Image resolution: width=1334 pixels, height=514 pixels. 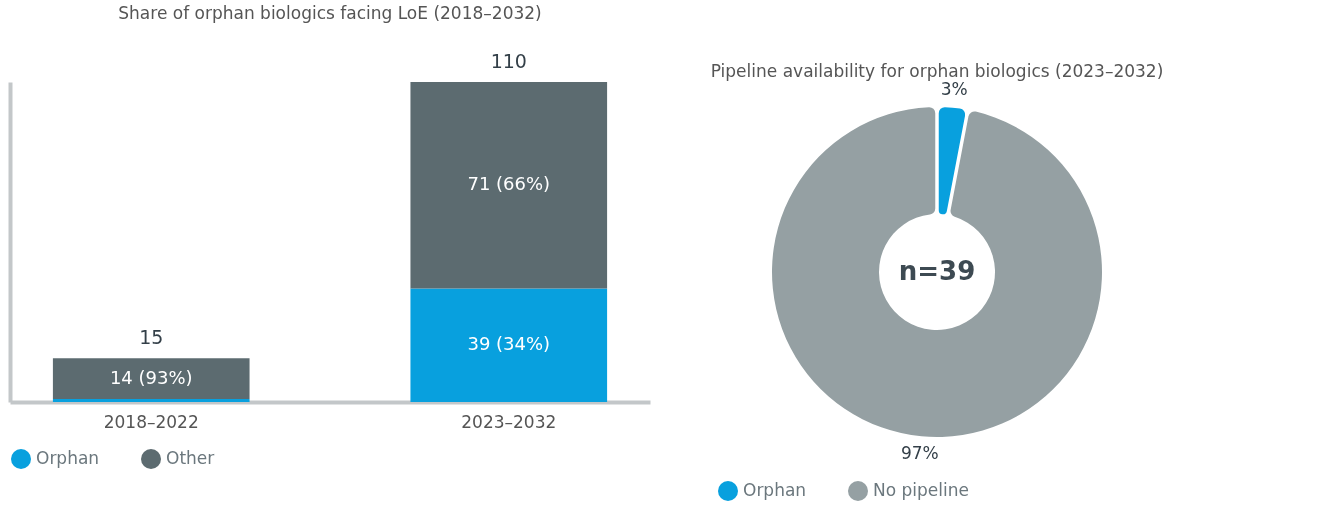 I want to click on data-label: 3%, so click(x=954, y=88).